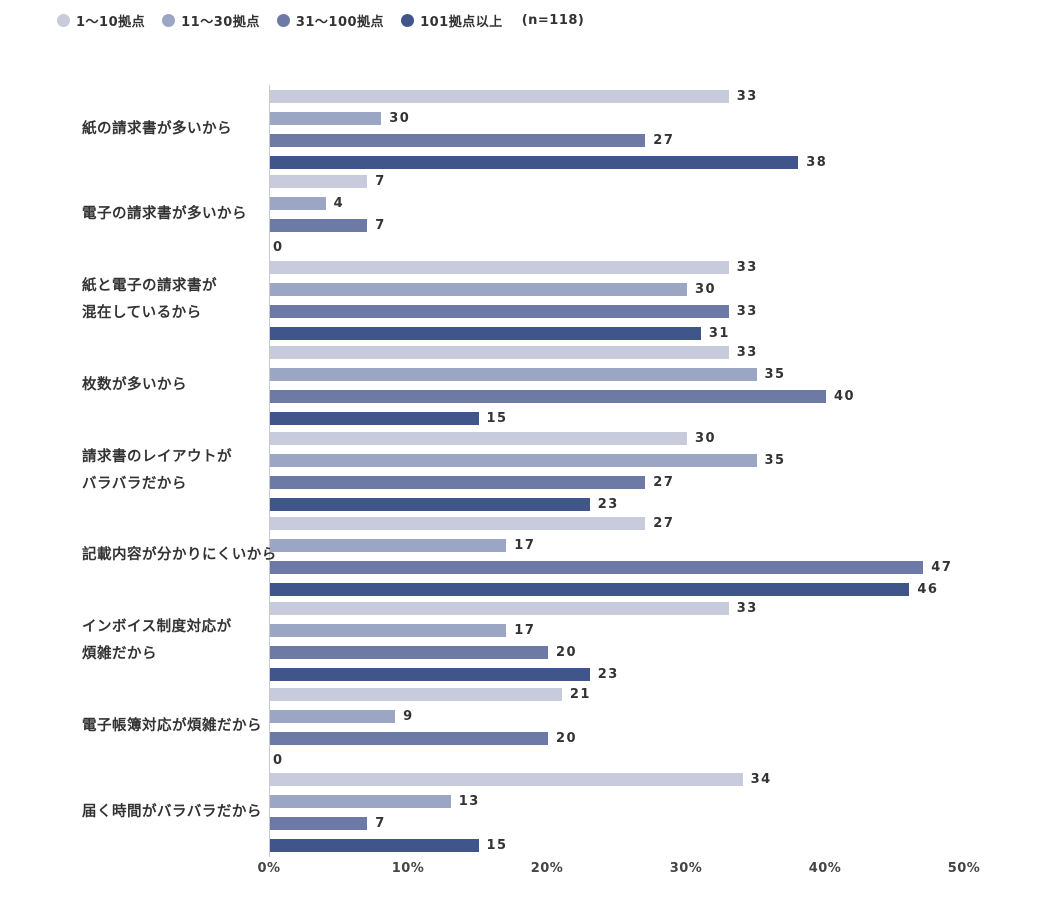  Describe the element at coordinates (567, 738) in the screenshot. I see `bar-value-label: 20` at that location.